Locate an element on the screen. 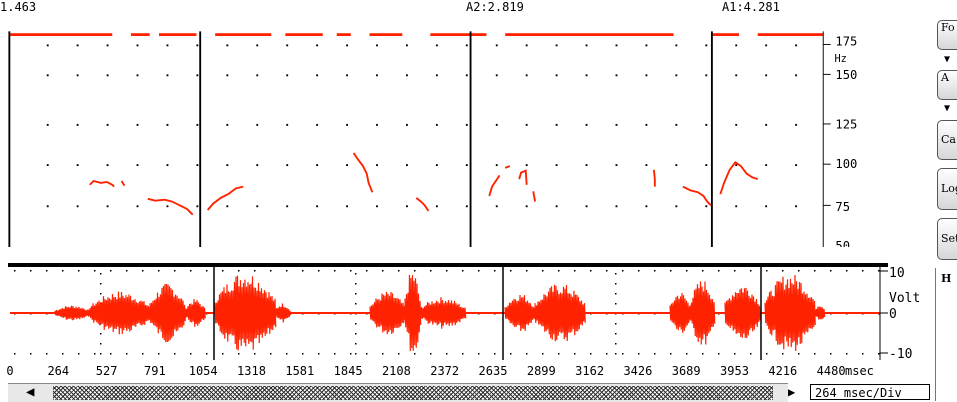  time-tick-label: 2108 is located at coordinates (396, 371).